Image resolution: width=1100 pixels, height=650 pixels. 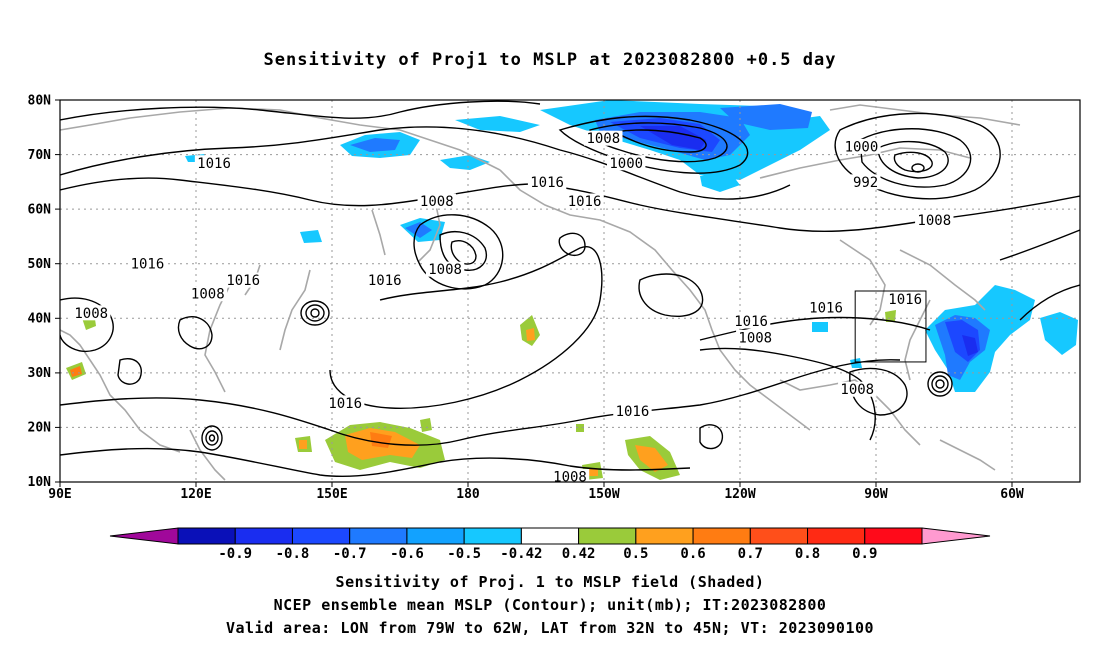 What do you see at coordinates (579, 554) in the screenshot?
I see `colorbar-label: 0.42` at bounding box center [579, 554].